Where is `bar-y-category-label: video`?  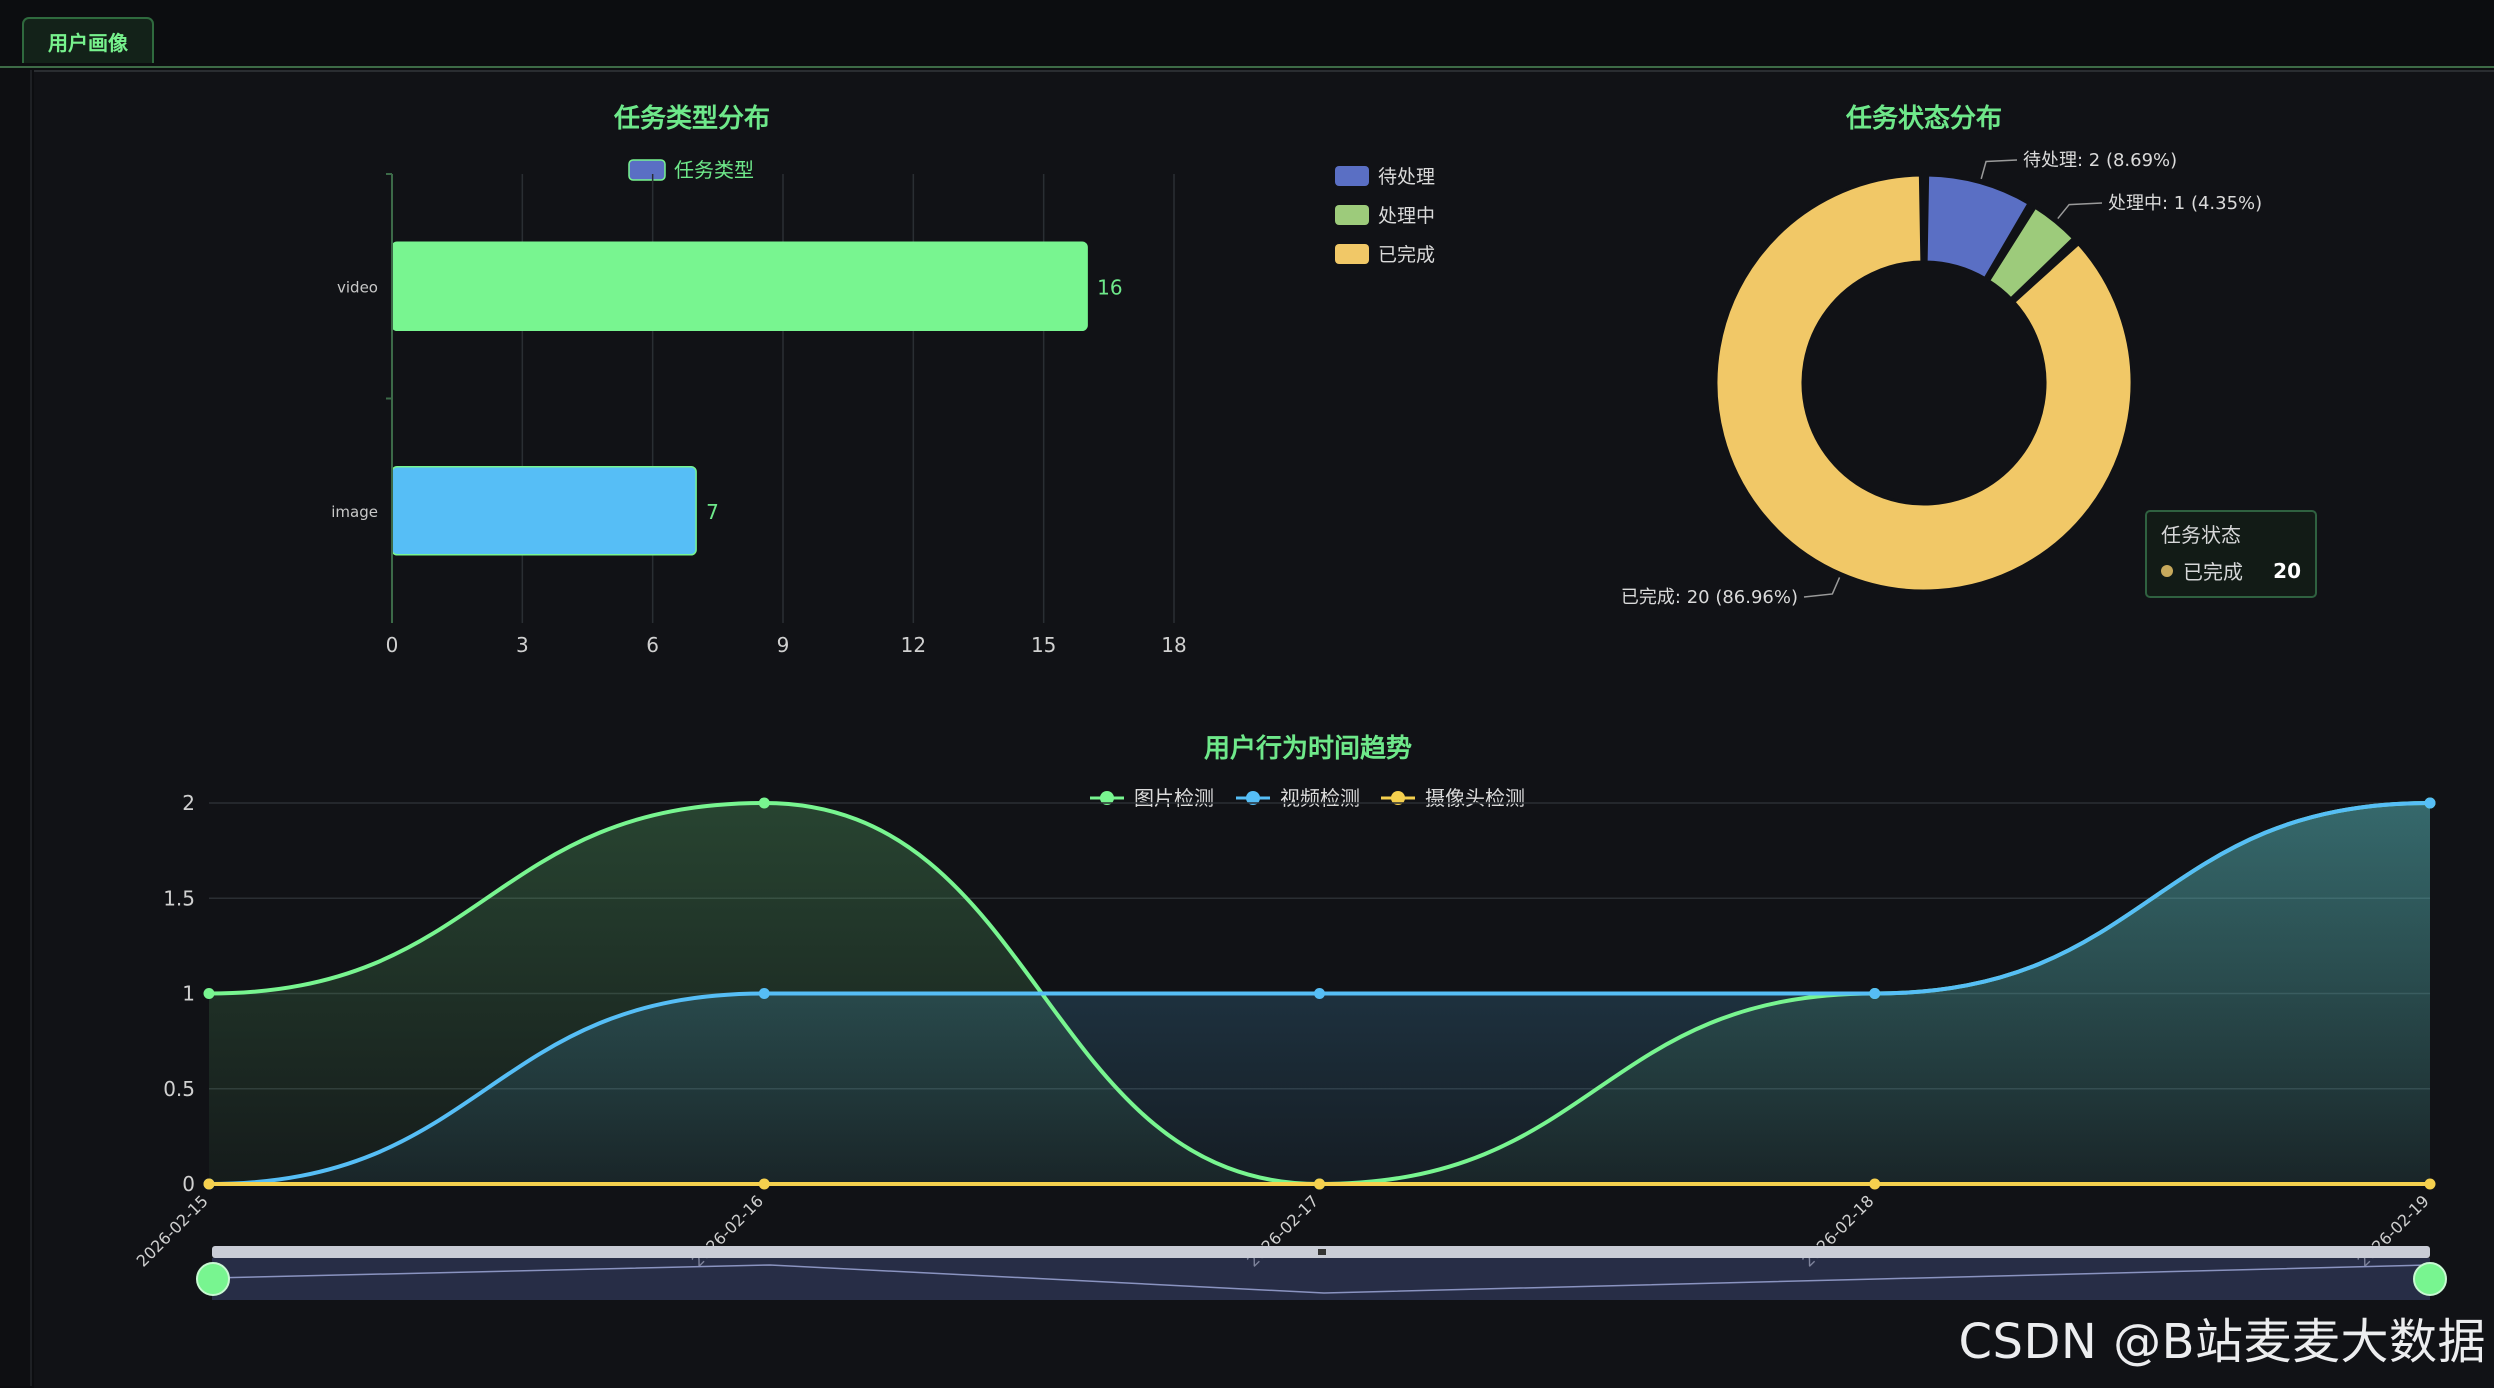 bar-y-category-label: video is located at coordinates (357, 287).